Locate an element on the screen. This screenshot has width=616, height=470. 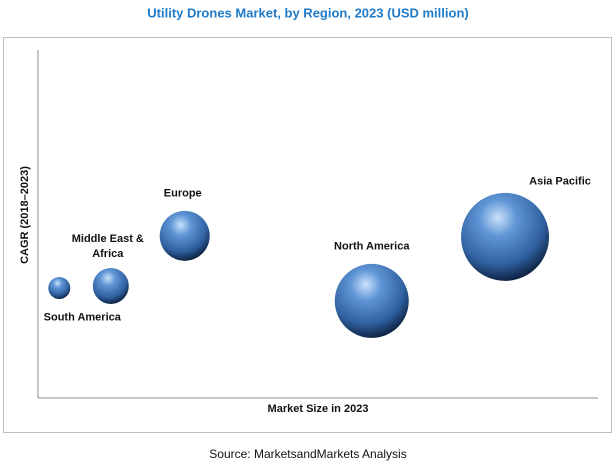
y-axis-label: CAGR (2018–2023) is located at coordinates (25, 215).